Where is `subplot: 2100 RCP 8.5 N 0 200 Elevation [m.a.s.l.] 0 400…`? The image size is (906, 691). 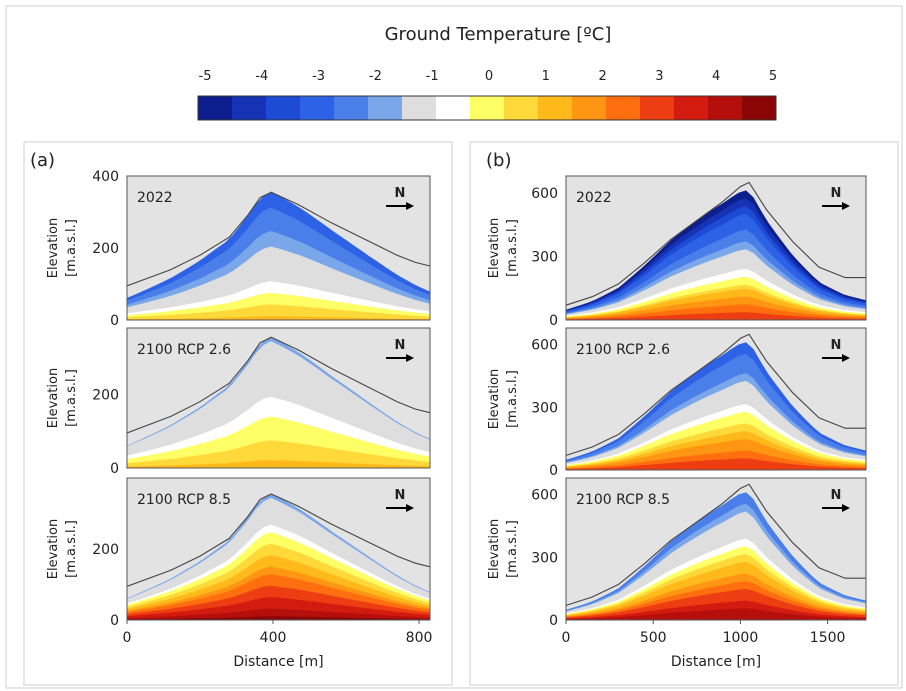
subplot: 2100 RCP 8.5 N 0 200 Elevation [m.a.s.l.] 0 400… is located at coordinates (239, 573).